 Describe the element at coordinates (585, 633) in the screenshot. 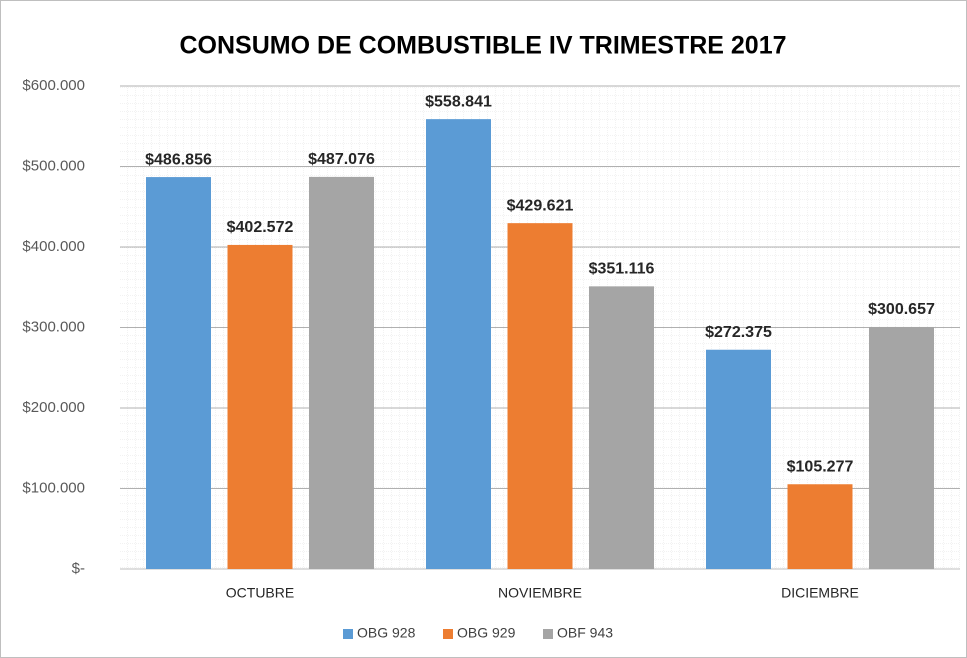

I see `legend-label: OBF 943` at that location.